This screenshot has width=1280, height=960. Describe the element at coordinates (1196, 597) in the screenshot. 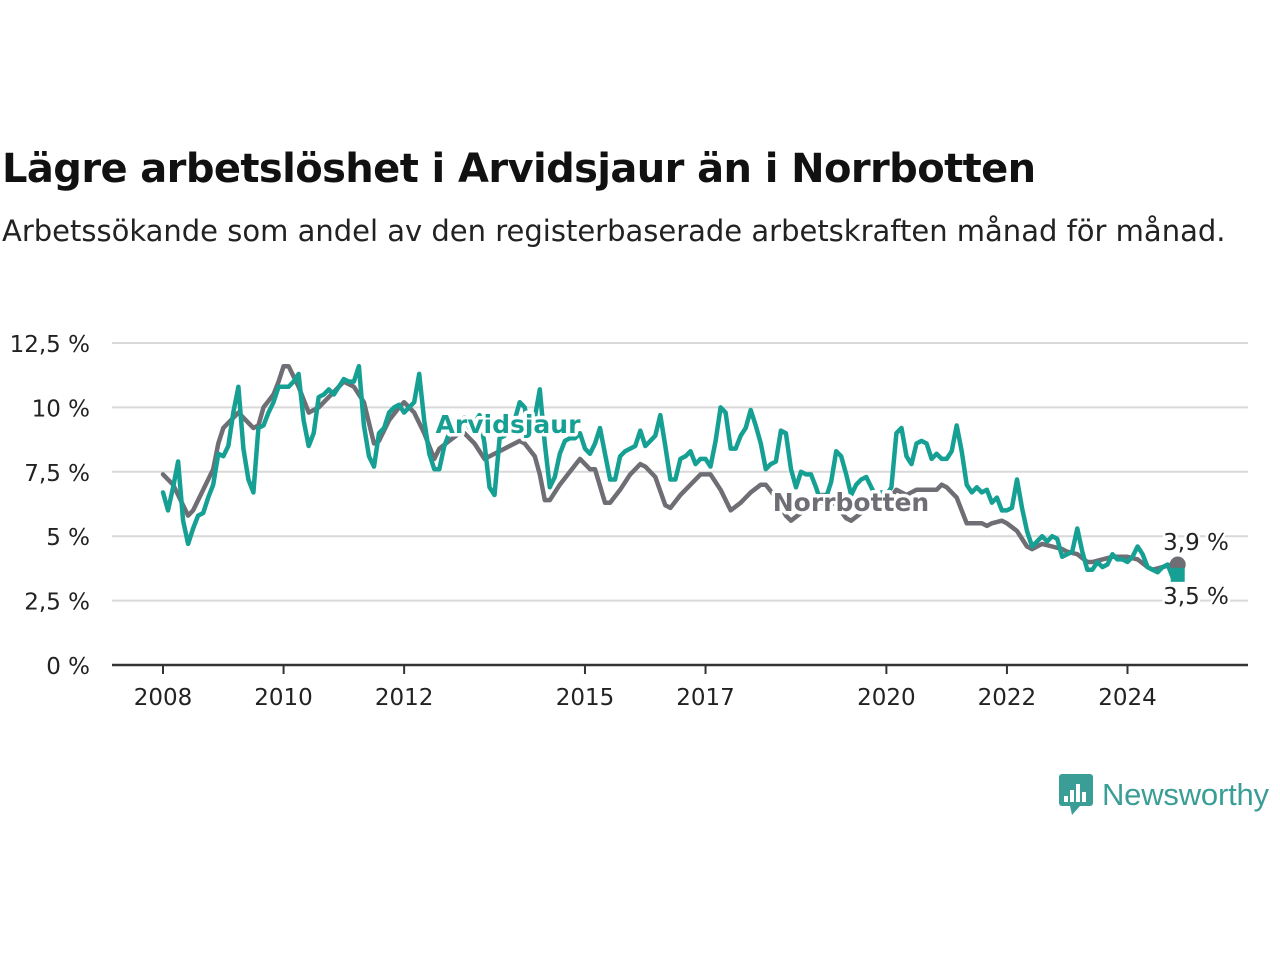

I see `end-label-arvidsjaur: 3,5 %` at that location.